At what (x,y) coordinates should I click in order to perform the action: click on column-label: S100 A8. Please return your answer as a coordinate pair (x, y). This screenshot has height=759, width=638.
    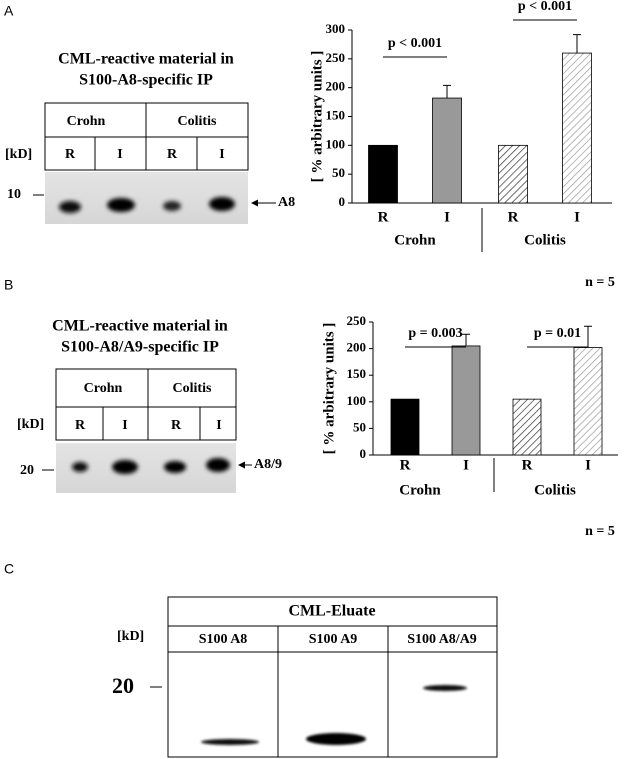
    Looking at the image, I should click on (223, 639).